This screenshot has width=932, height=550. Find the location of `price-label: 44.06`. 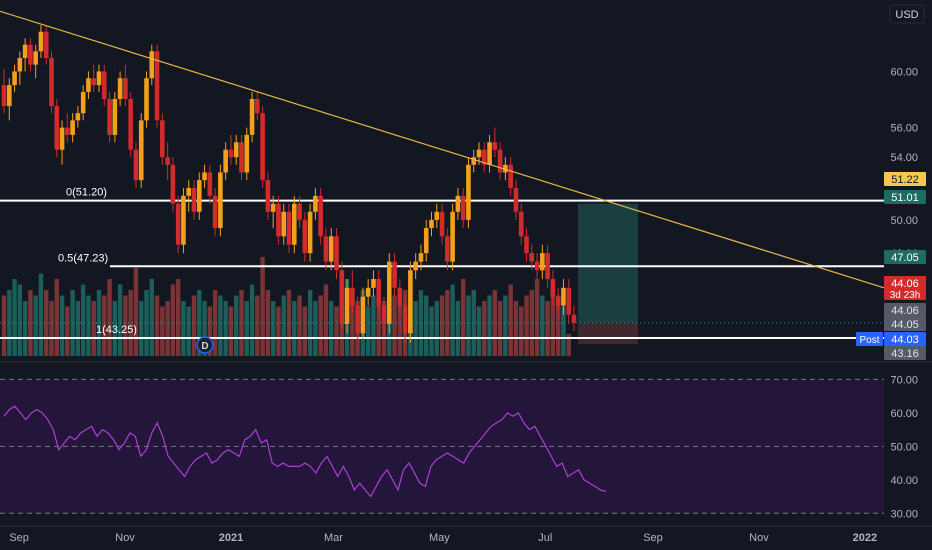

price-label: 44.06 is located at coordinates (905, 310).